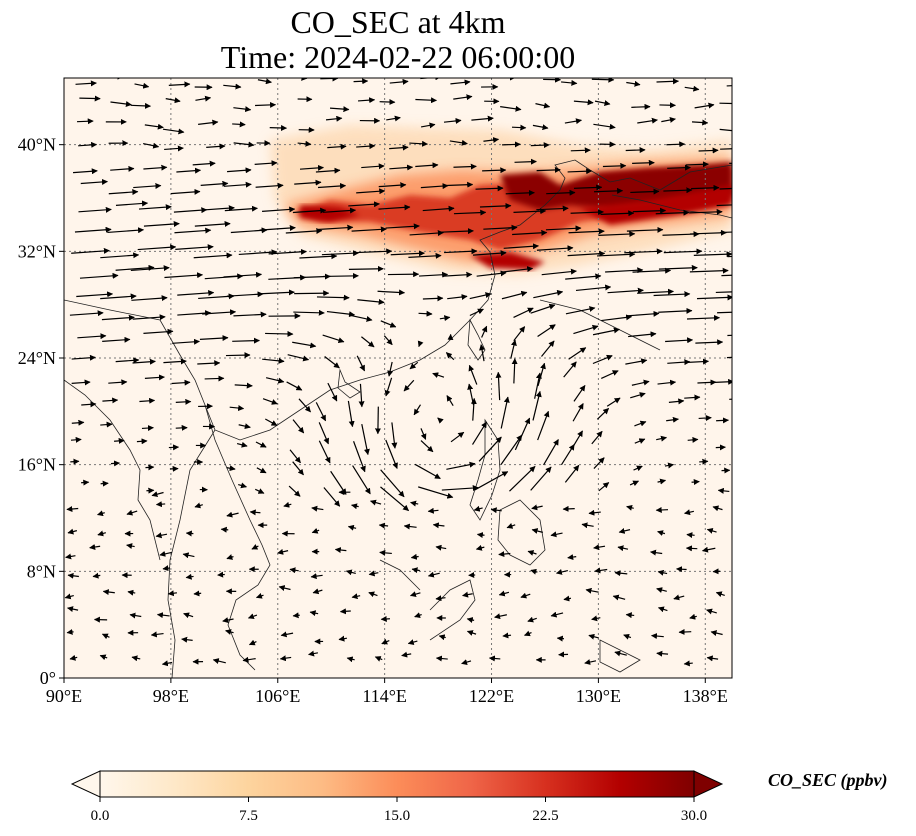  Describe the element at coordinates (397, 784) in the screenshot. I see `colorbar-gradient` at that location.